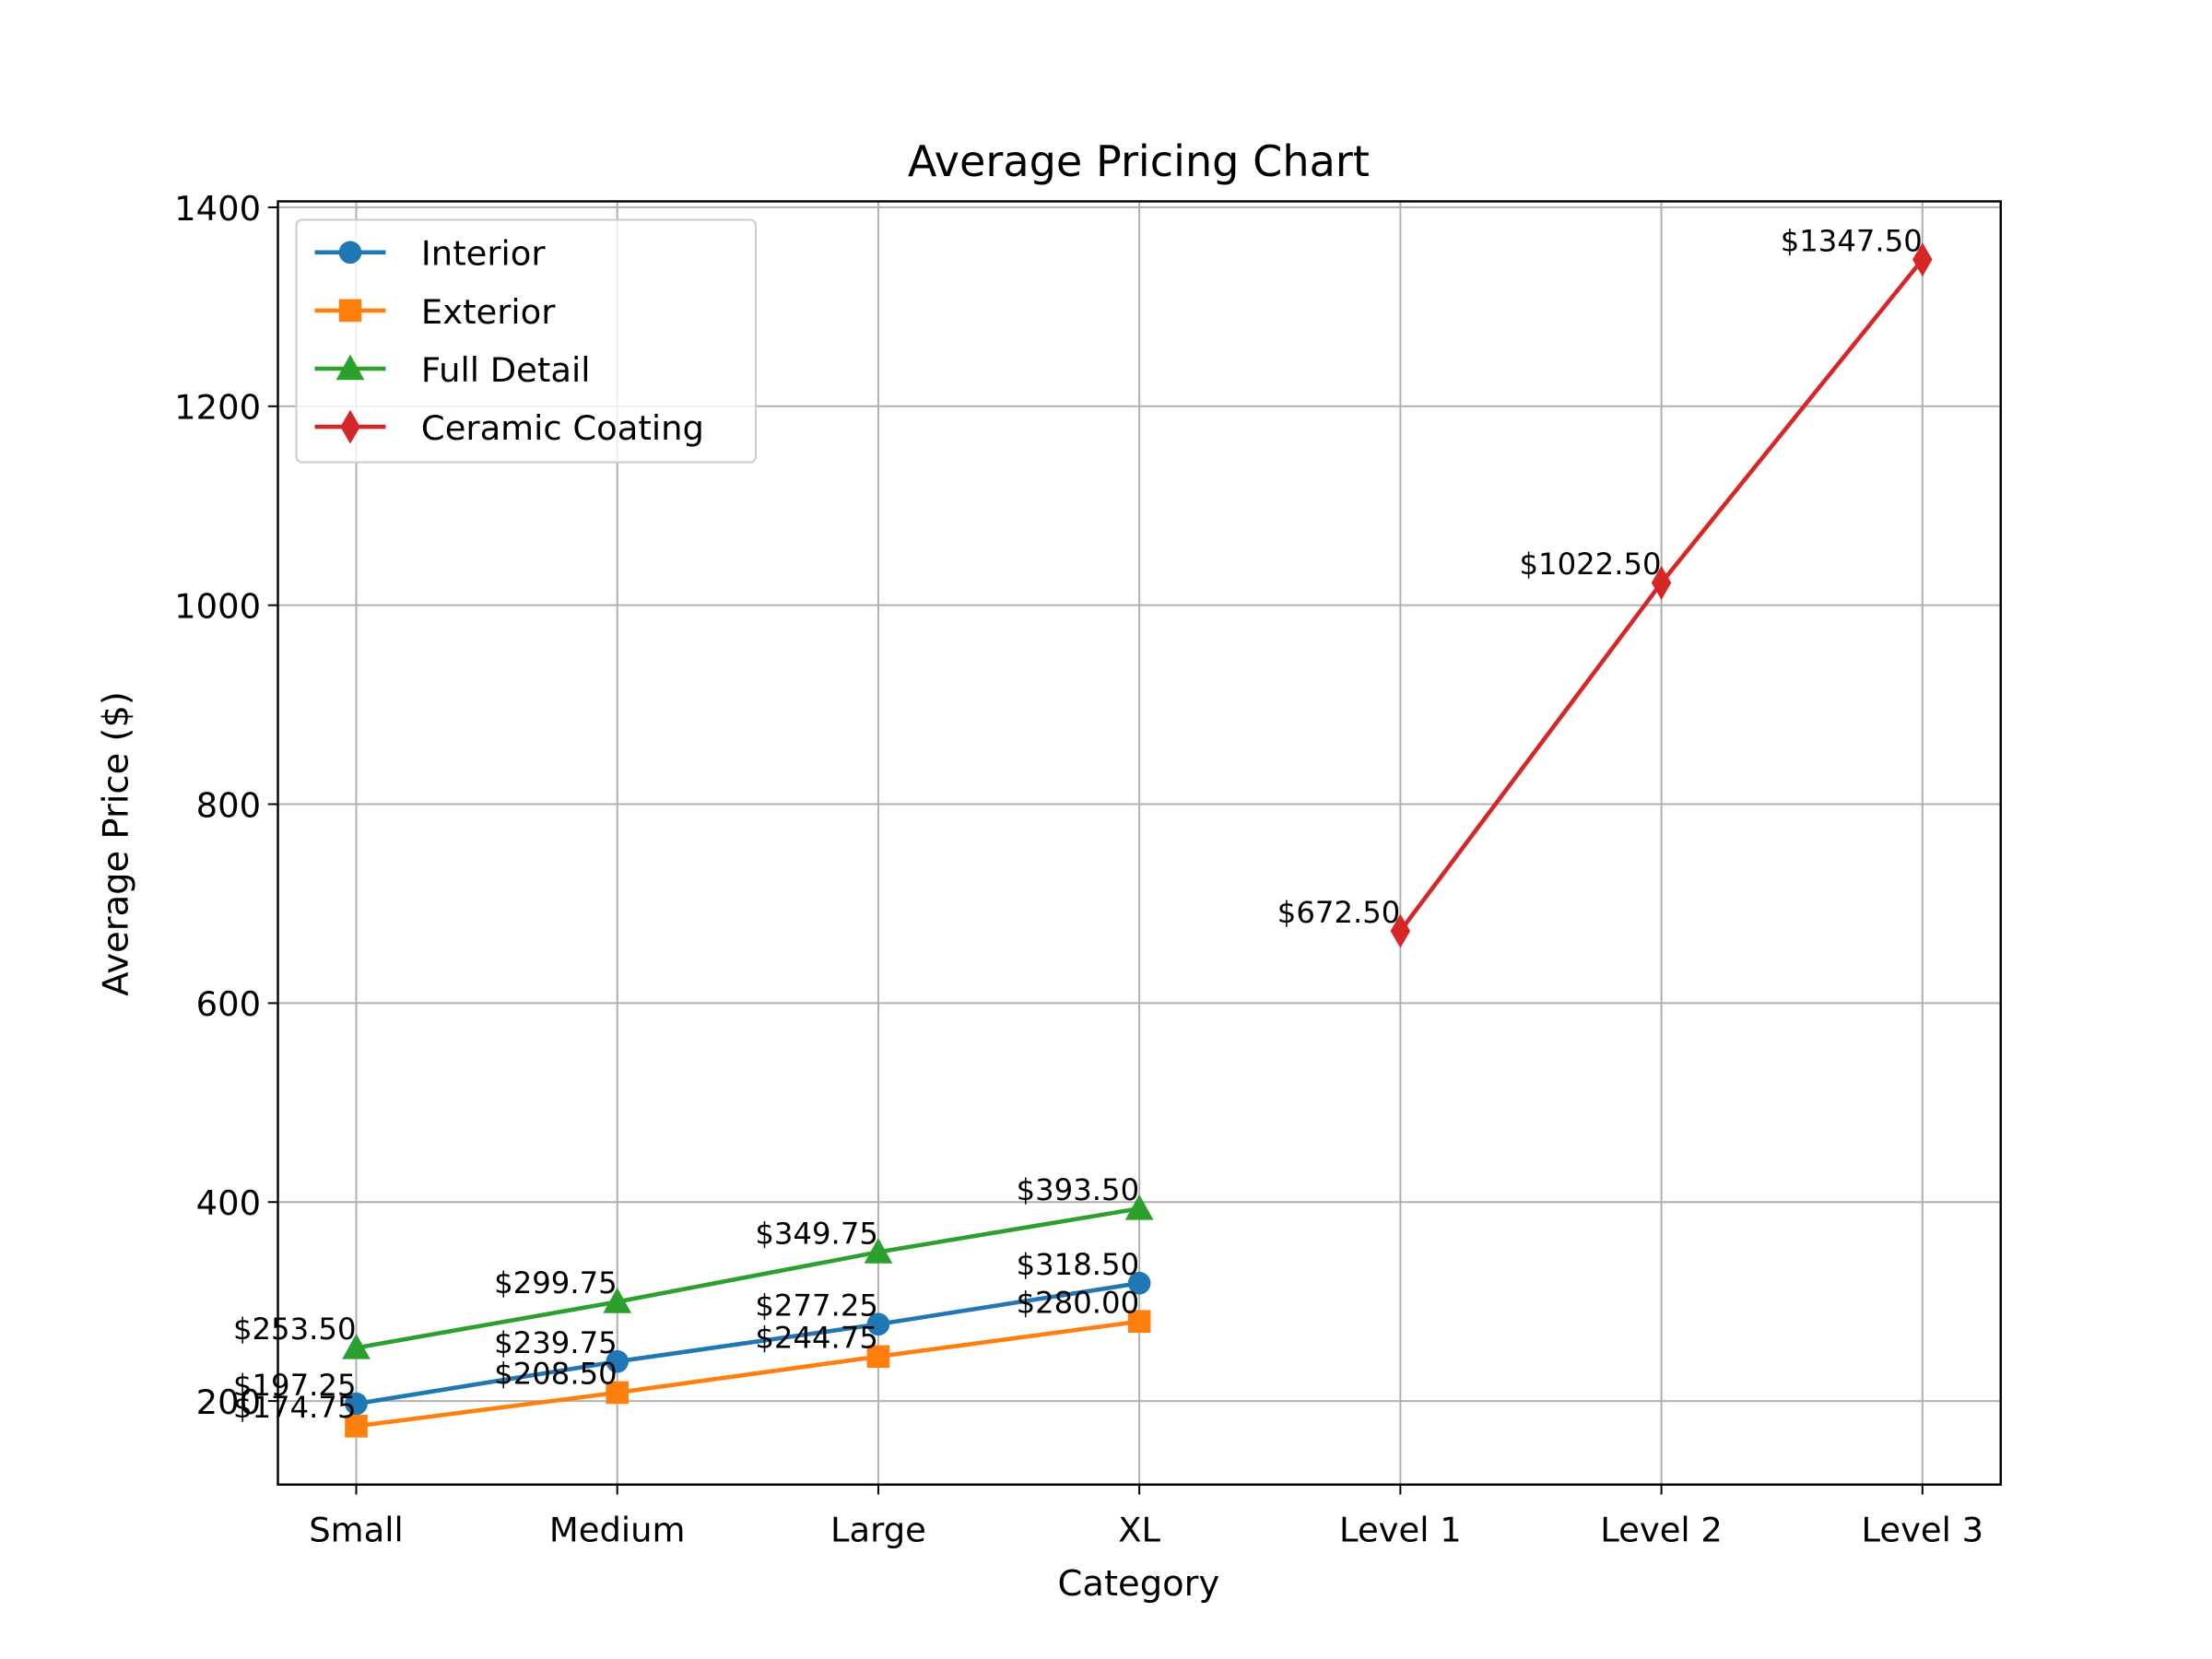 This screenshot has width=2212, height=1659. What do you see at coordinates (295, 1407) in the screenshot?
I see `data-label: $174.75` at bounding box center [295, 1407].